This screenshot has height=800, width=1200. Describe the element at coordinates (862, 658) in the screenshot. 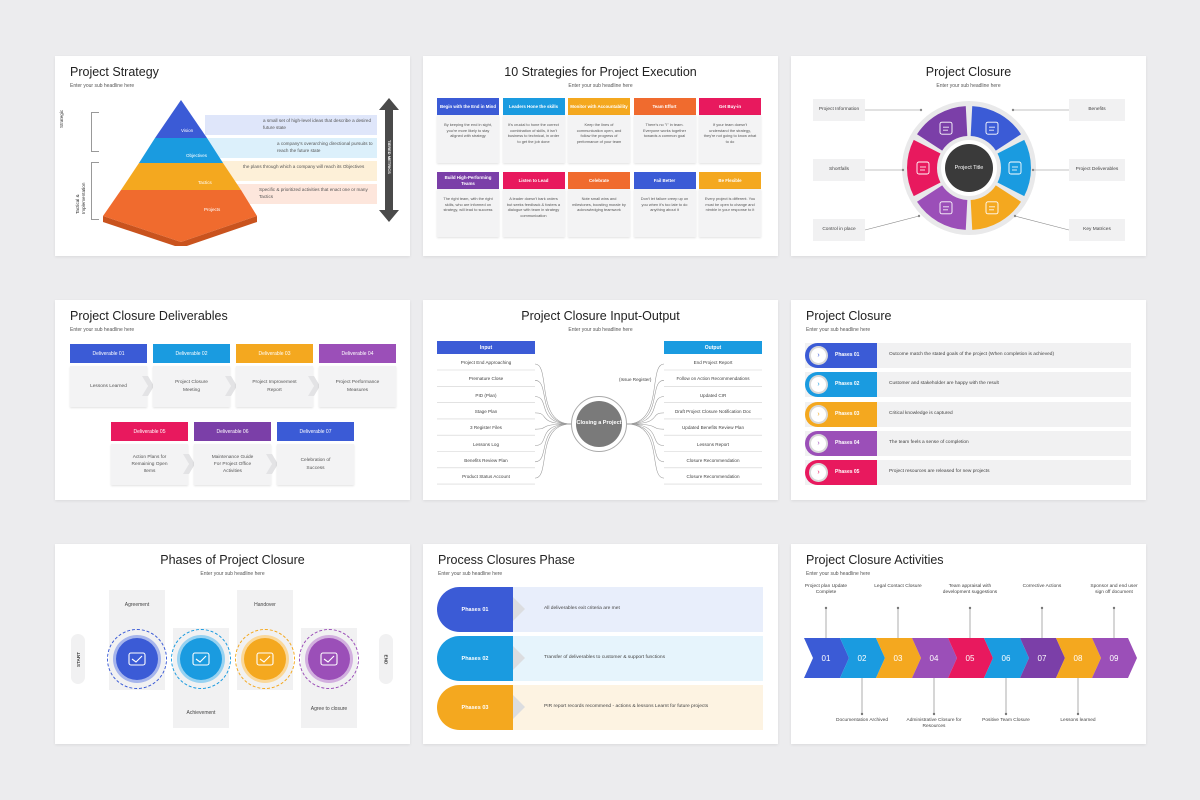

I see `timeline-chevron` at that location.